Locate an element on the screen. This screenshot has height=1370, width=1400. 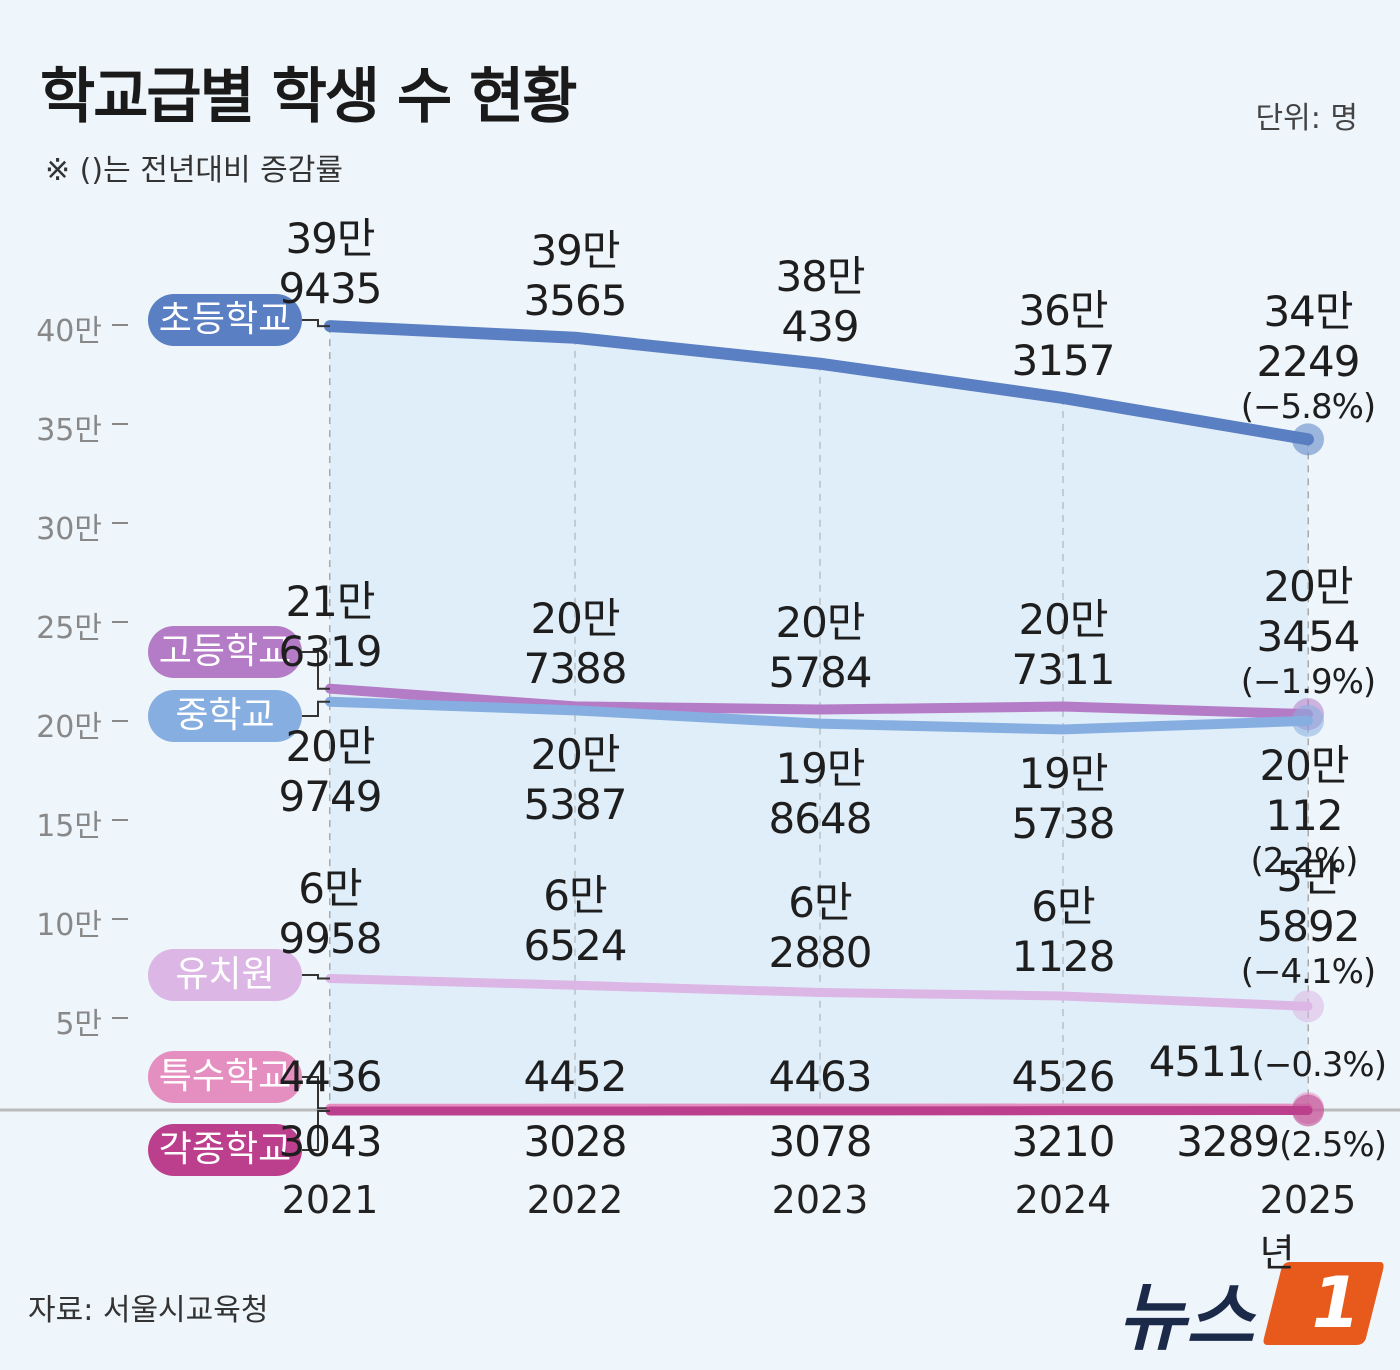
x-tick-label: 2023 is located at coordinates (820, 1200).